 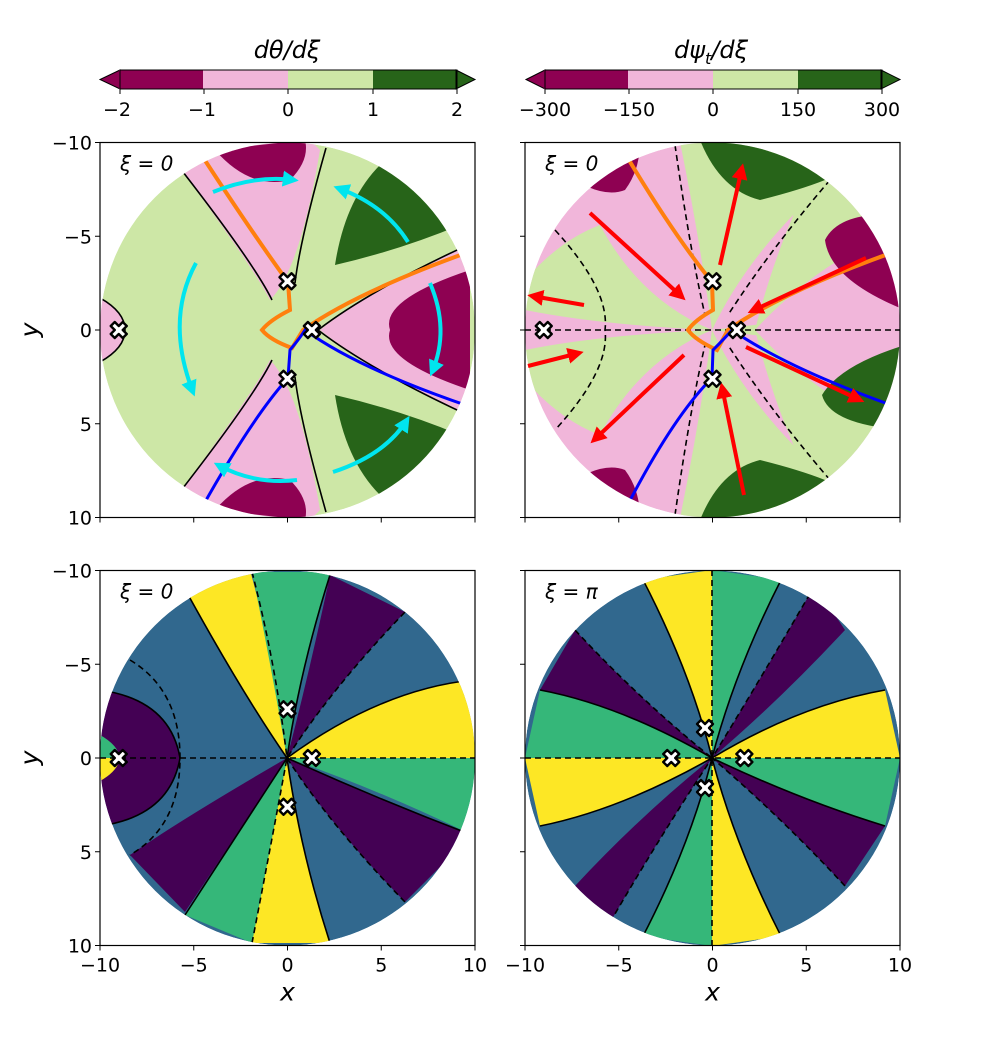 I want to click on colorbar-theta-tick: −2, so click(x=117, y=110).